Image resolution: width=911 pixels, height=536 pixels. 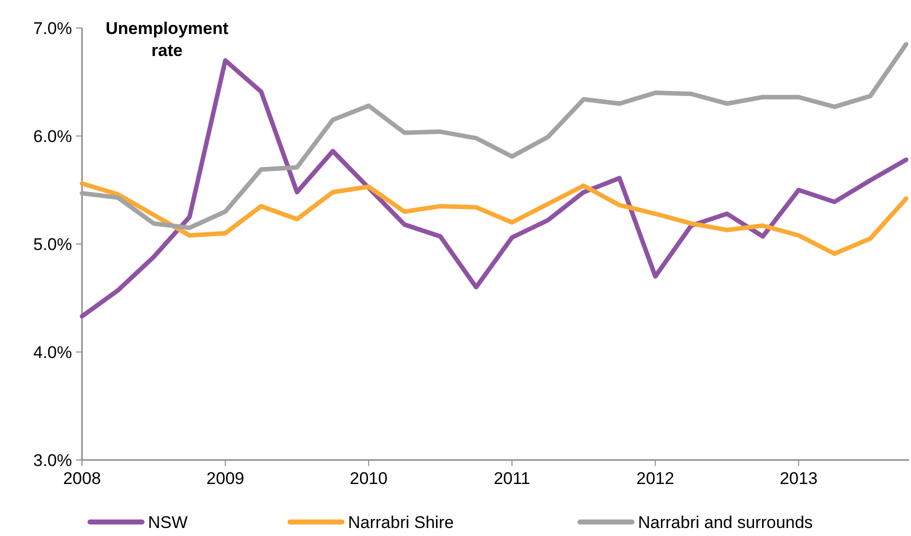 I want to click on y-tick-label: 4.0%, so click(x=52, y=352).